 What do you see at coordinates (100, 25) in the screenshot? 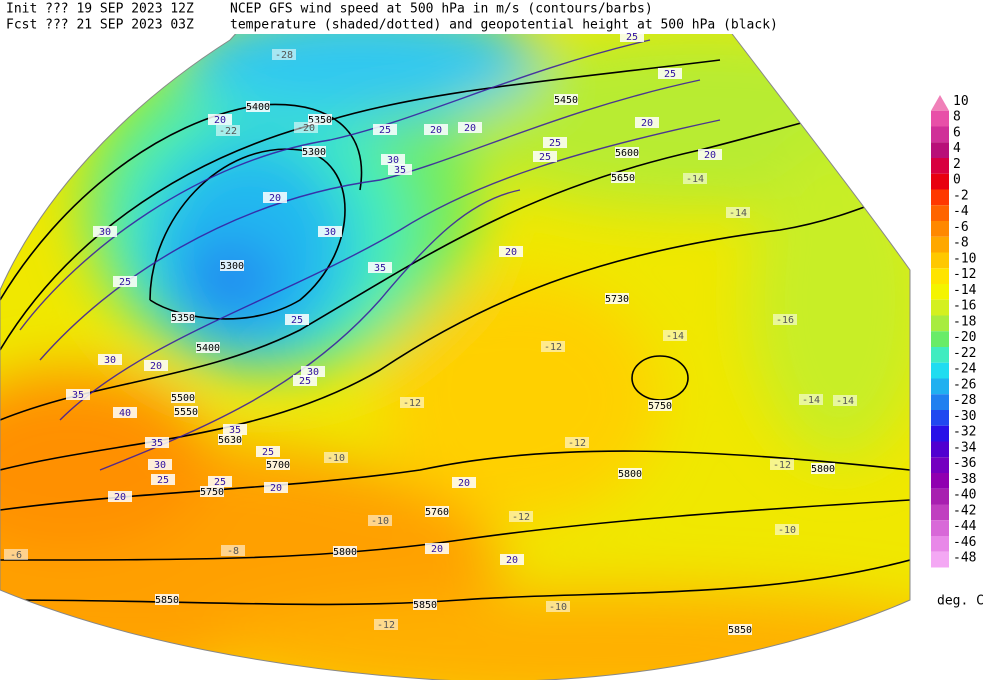
I see `forecast-time: Fcst ??? 21 SEP 2023 03Z` at bounding box center [100, 25].